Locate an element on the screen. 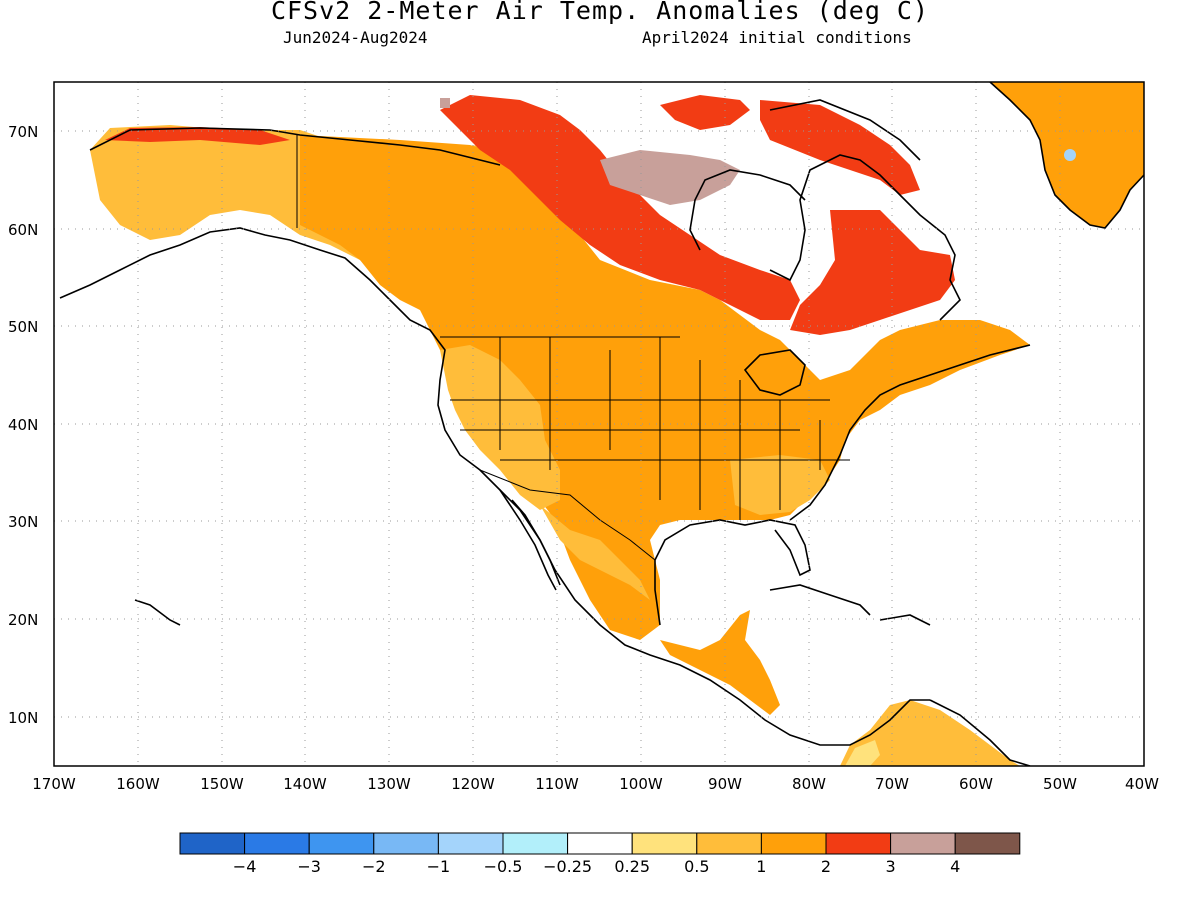 The height and width of the screenshot is (900, 1200). coastline-greenland is located at coordinates (1066, 155).